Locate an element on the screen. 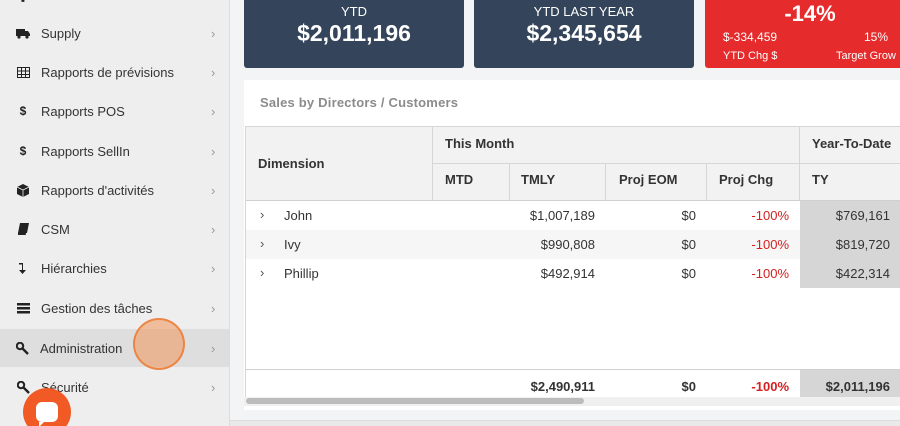 This screenshot has width=900, height=426. book-icon is located at coordinates (23, 229).